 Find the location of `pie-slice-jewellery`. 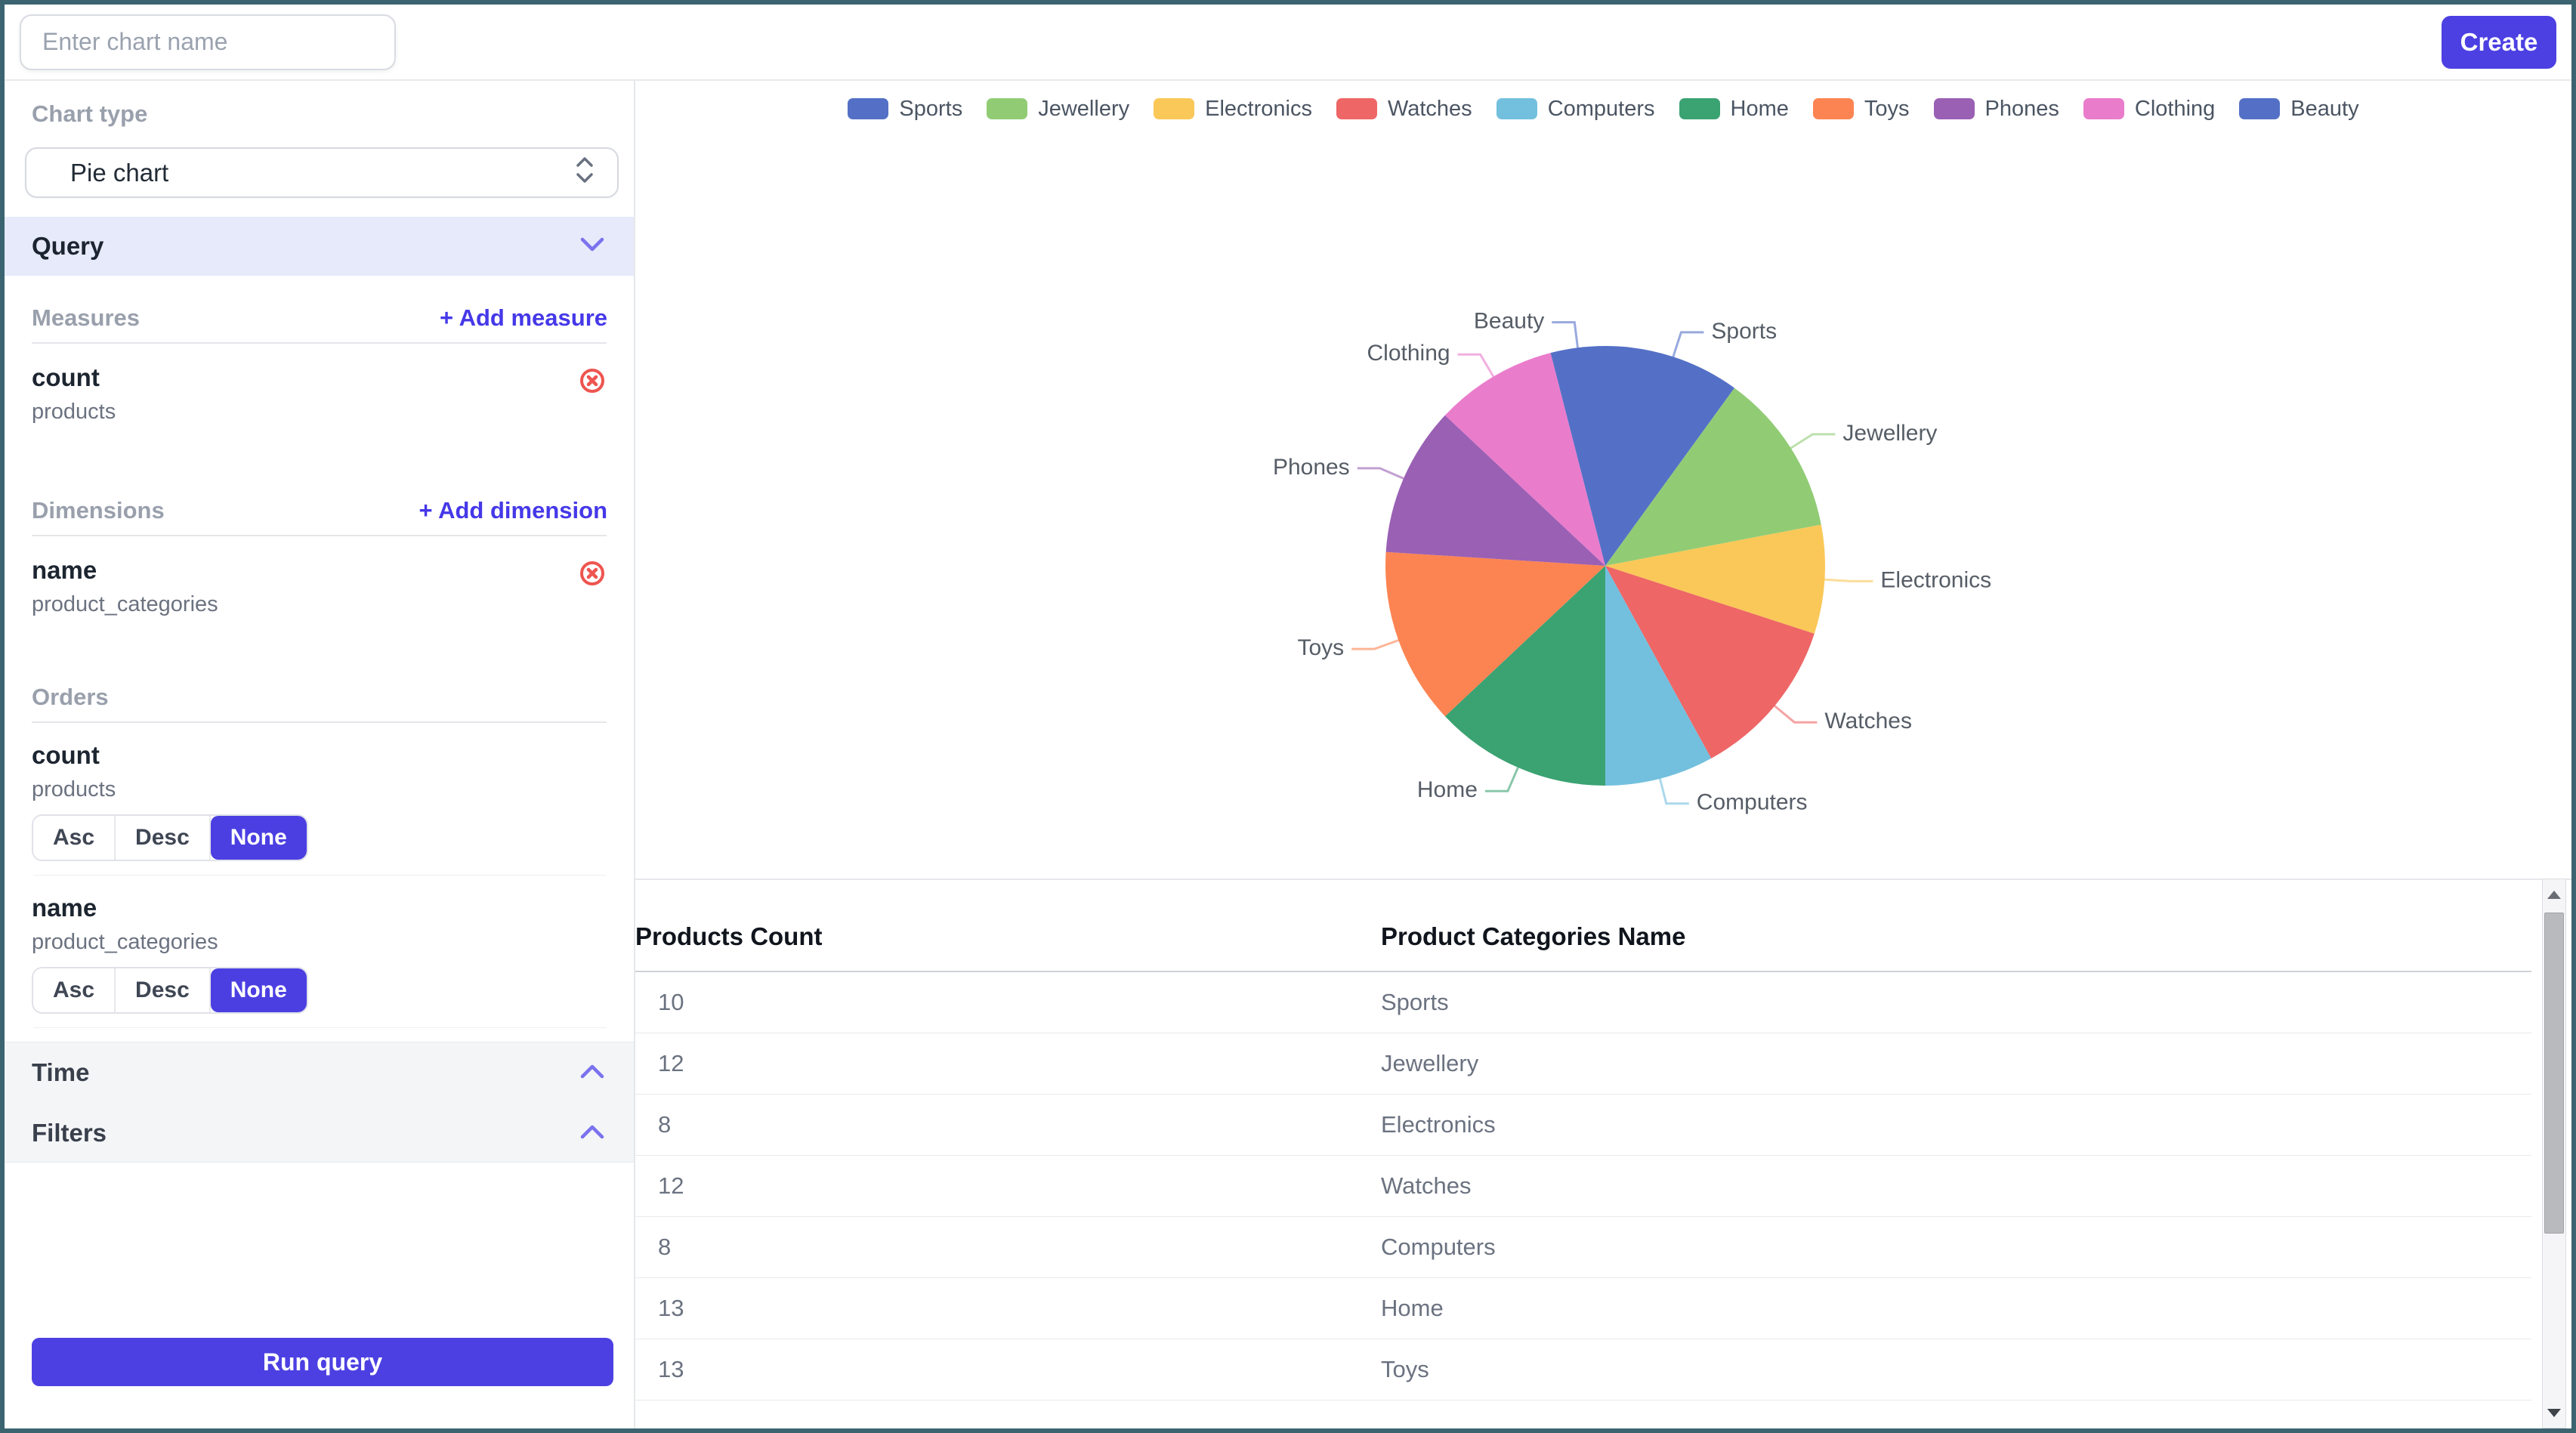

pie-slice-jewellery is located at coordinates (1713, 477).